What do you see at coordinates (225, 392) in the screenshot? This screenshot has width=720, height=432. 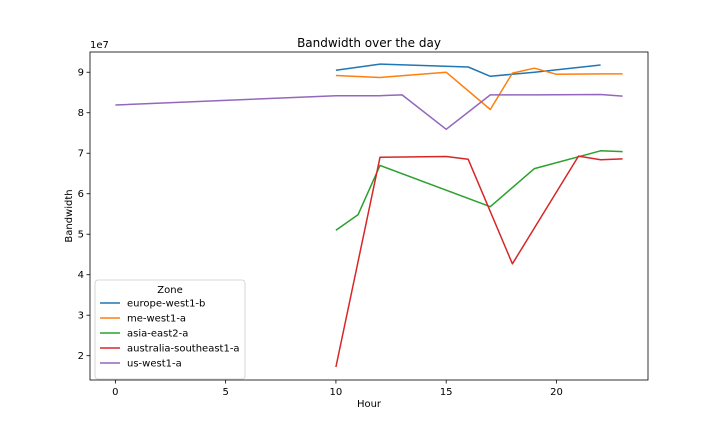 I see `x-tick-label: 5` at bounding box center [225, 392].